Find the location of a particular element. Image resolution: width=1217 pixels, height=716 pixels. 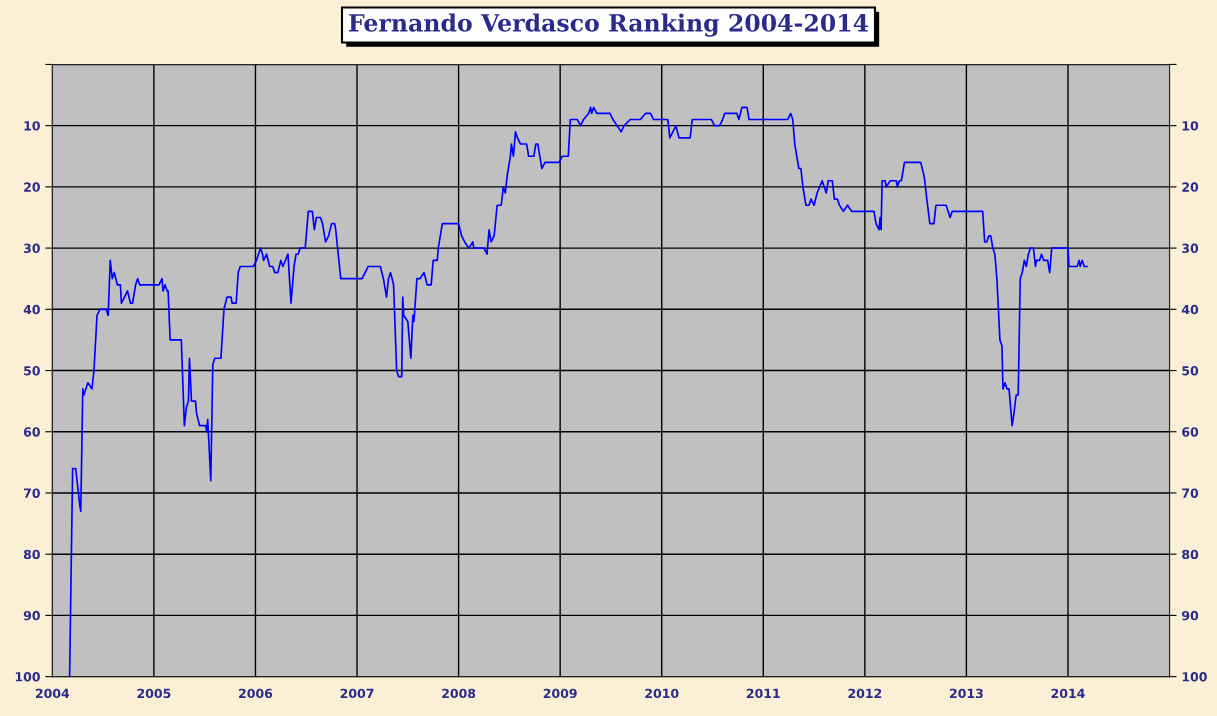

y-tick-label: 80 is located at coordinates (31, 554).